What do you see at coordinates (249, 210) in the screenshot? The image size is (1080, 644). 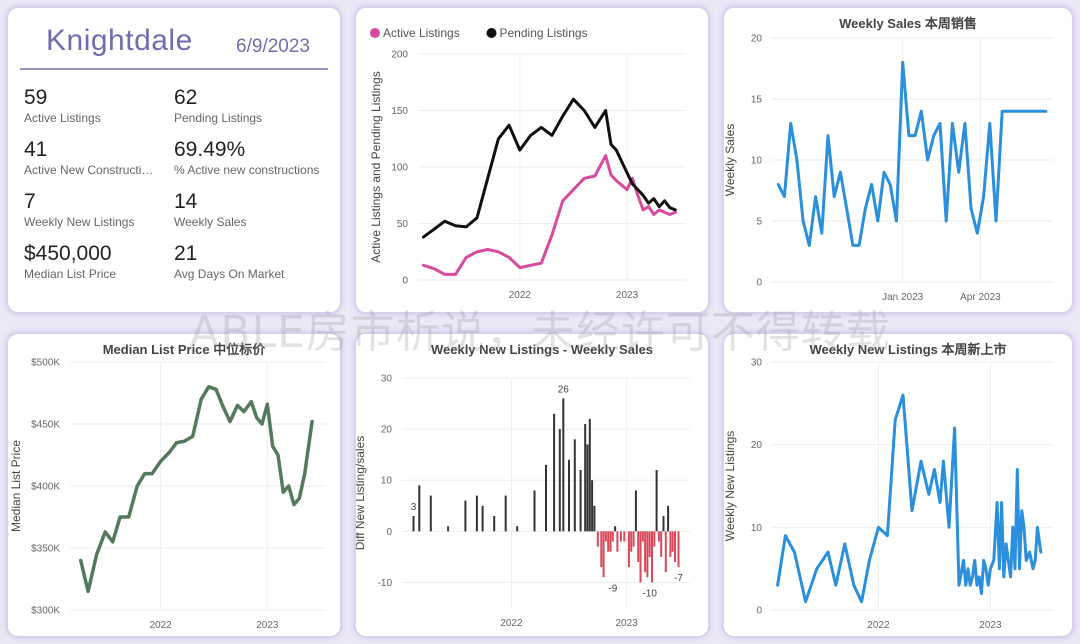 I see `kpi-weekly-sales: 14 Weekly Sales` at bounding box center [249, 210].